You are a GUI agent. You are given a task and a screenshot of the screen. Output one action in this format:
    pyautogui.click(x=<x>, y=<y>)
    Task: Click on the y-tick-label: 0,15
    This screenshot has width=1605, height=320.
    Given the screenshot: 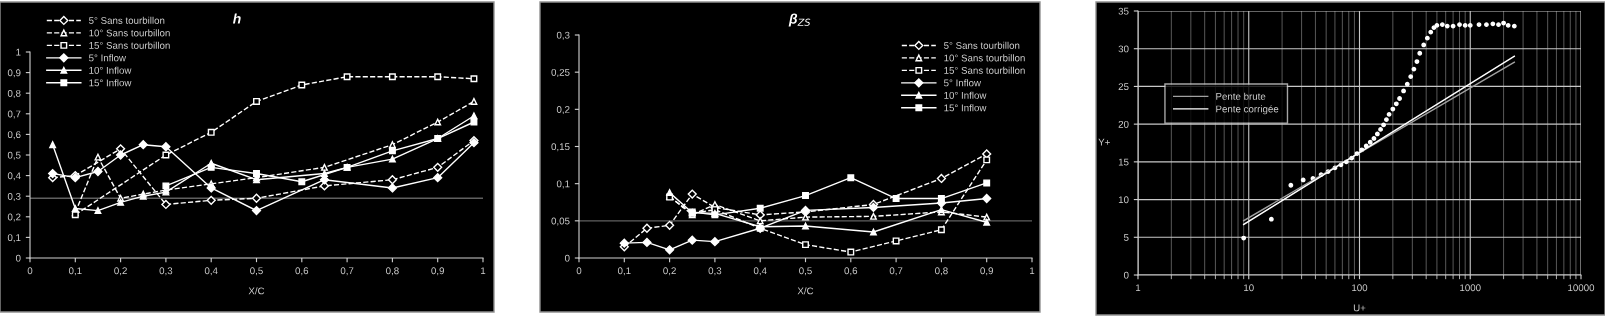 What is the action you would take?
    pyautogui.click(x=560, y=147)
    